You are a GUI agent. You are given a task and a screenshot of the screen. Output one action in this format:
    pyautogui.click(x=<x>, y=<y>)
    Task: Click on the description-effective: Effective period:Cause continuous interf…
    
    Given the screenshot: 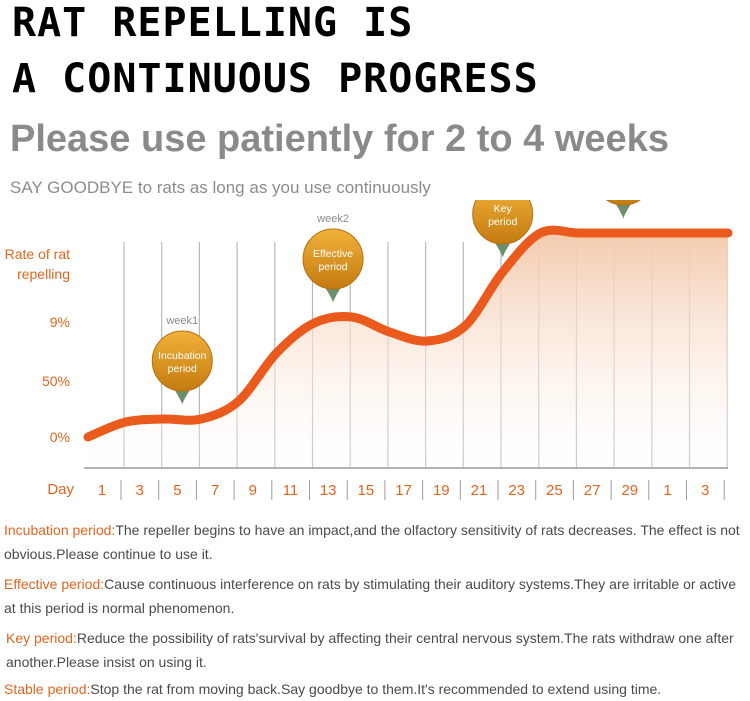 What is the action you would take?
    pyautogui.click(x=375, y=596)
    